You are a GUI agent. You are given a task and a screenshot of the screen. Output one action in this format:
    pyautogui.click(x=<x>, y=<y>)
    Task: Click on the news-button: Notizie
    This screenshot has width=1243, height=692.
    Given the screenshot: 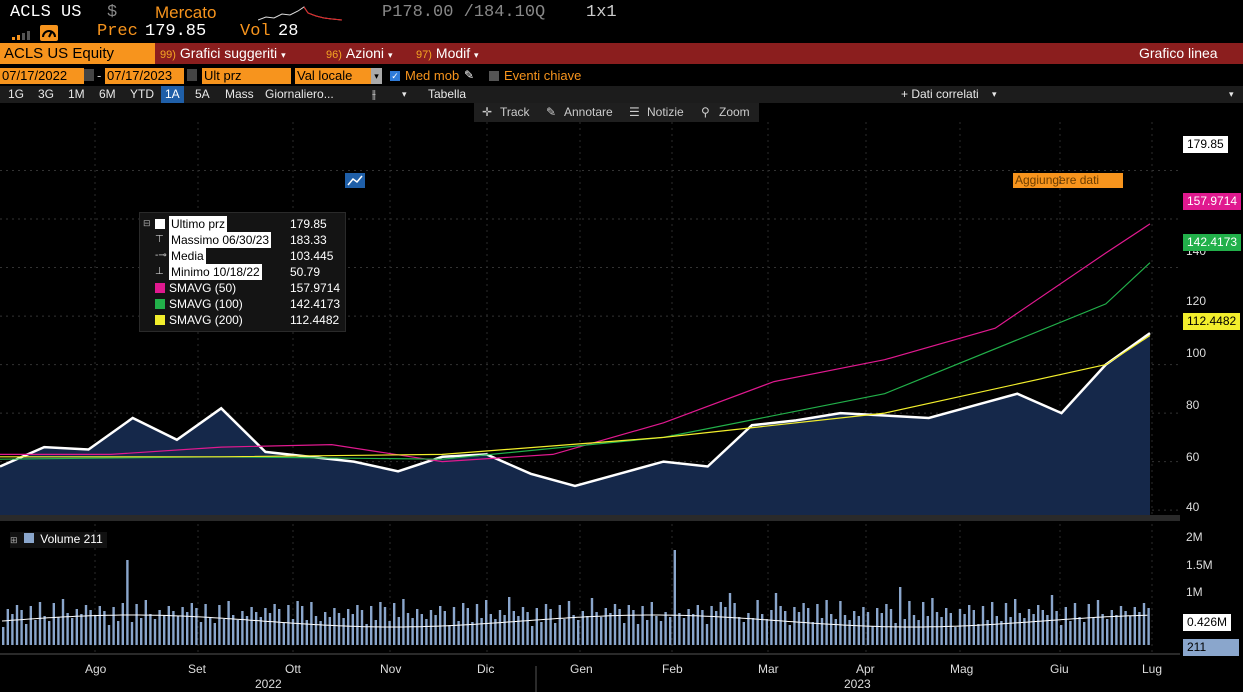 What is the action you would take?
    pyautogui.click(x=665, y=112)
    